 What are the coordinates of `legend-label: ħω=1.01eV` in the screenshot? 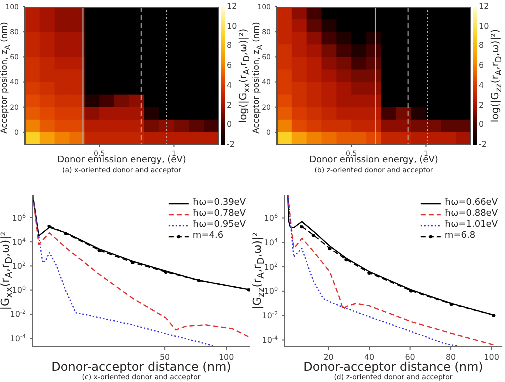 It's located at (471, 225).